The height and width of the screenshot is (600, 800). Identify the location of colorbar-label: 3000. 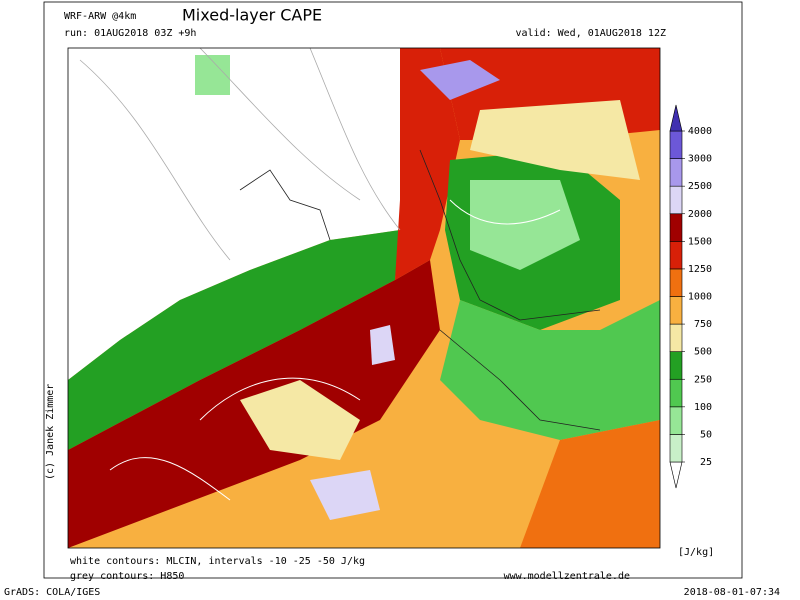
(700, 159).